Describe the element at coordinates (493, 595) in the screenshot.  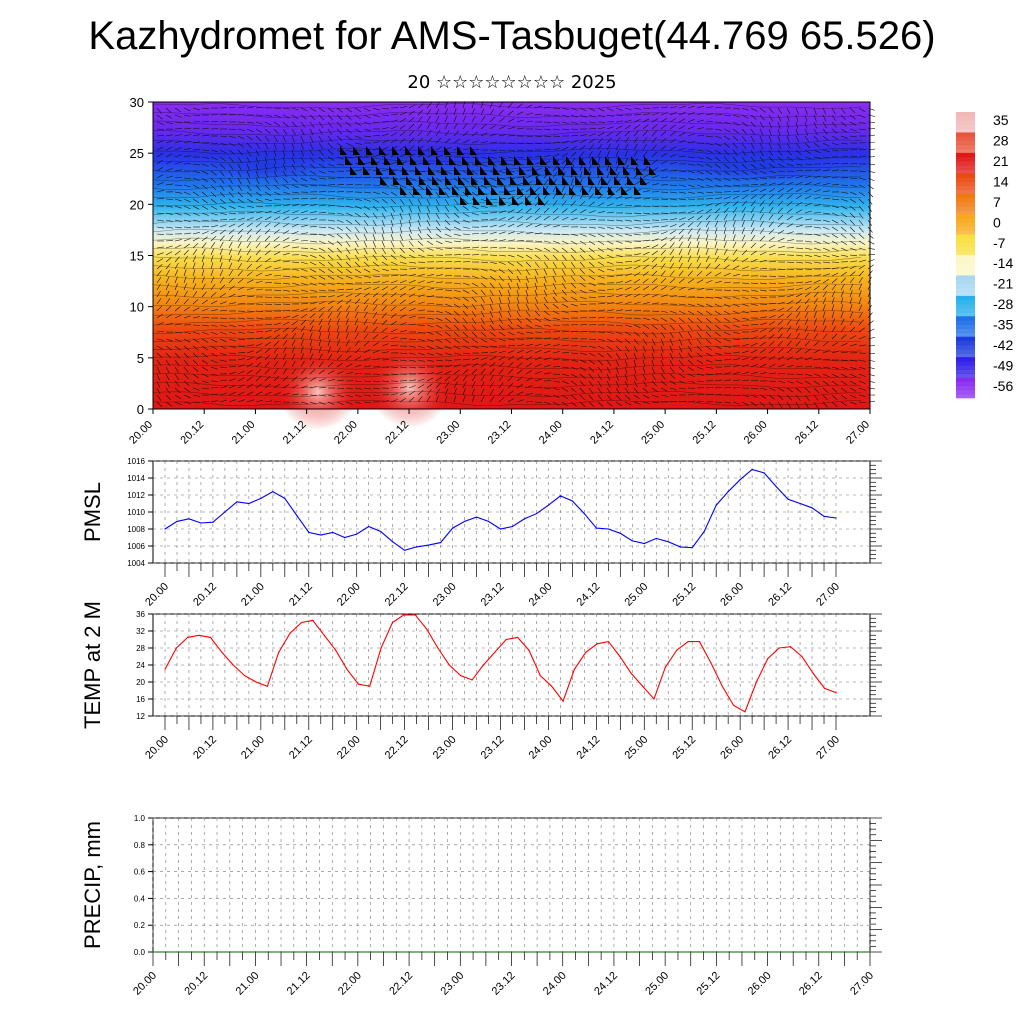
I see `x-tick-label: 23.12` at that location.